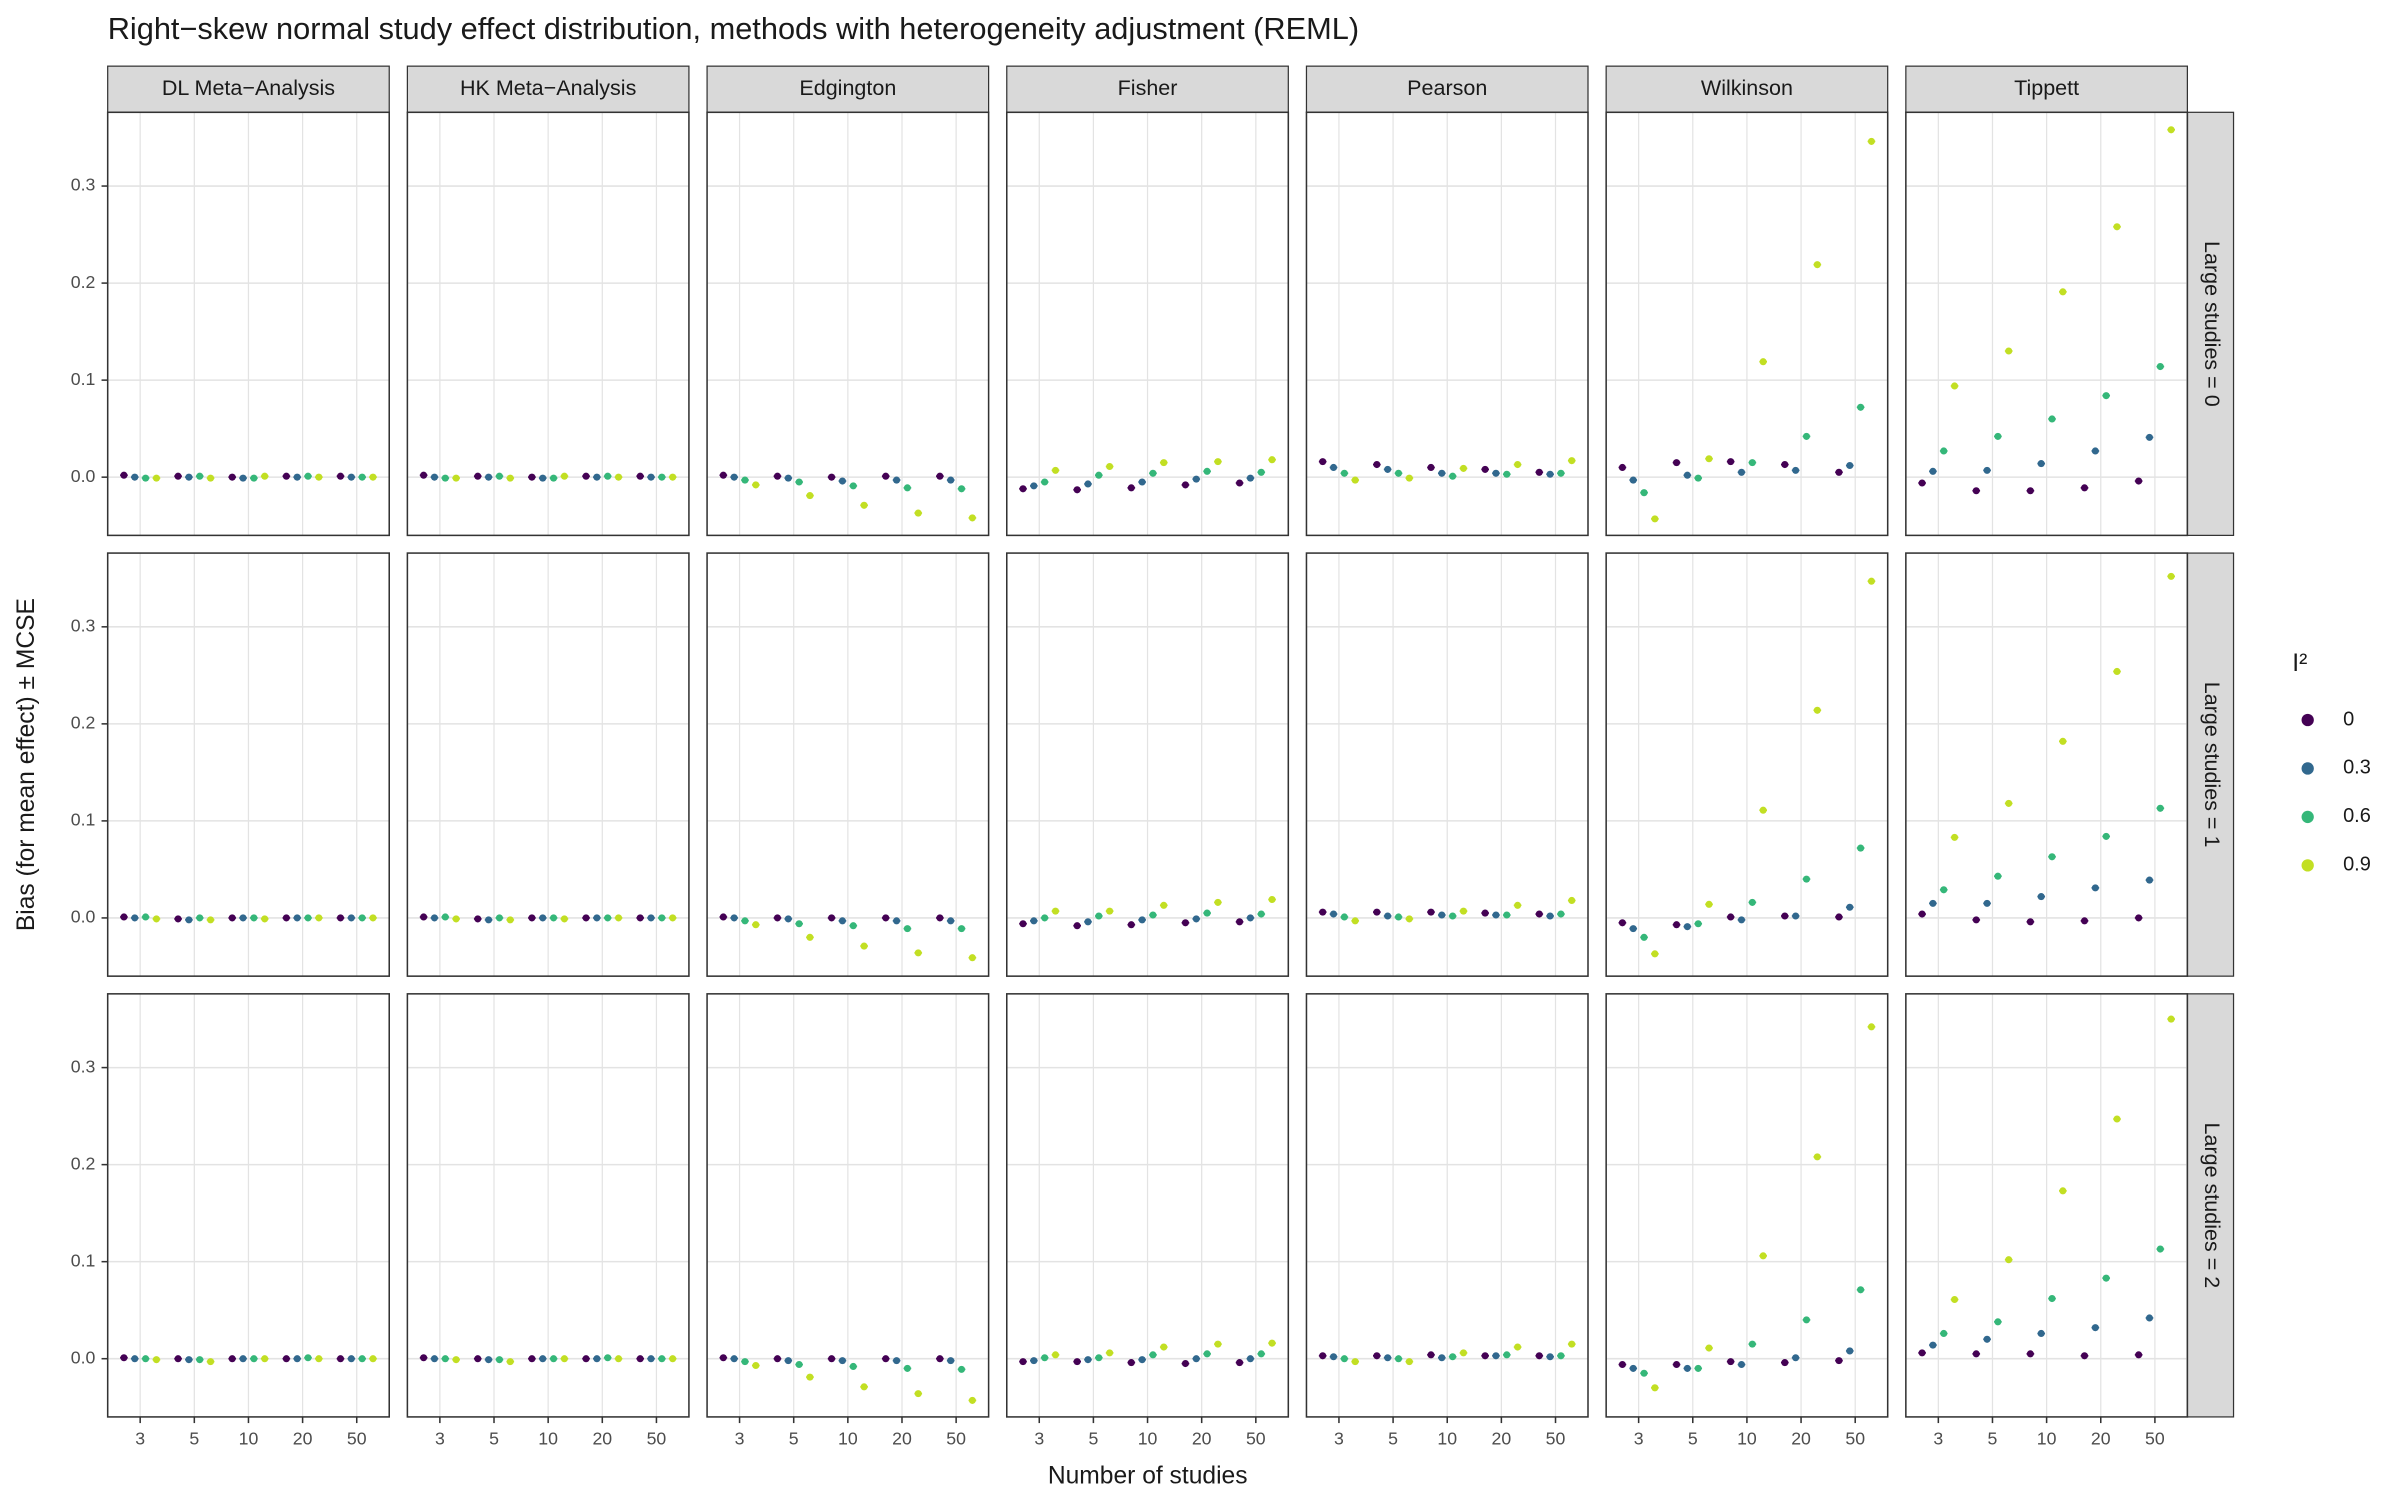 The height and width of the screenshot is (1505, 2400). Describe the element at coordinates (1148, 88) in the screenshot. I see `column-strip-label: Fisher` at that location.